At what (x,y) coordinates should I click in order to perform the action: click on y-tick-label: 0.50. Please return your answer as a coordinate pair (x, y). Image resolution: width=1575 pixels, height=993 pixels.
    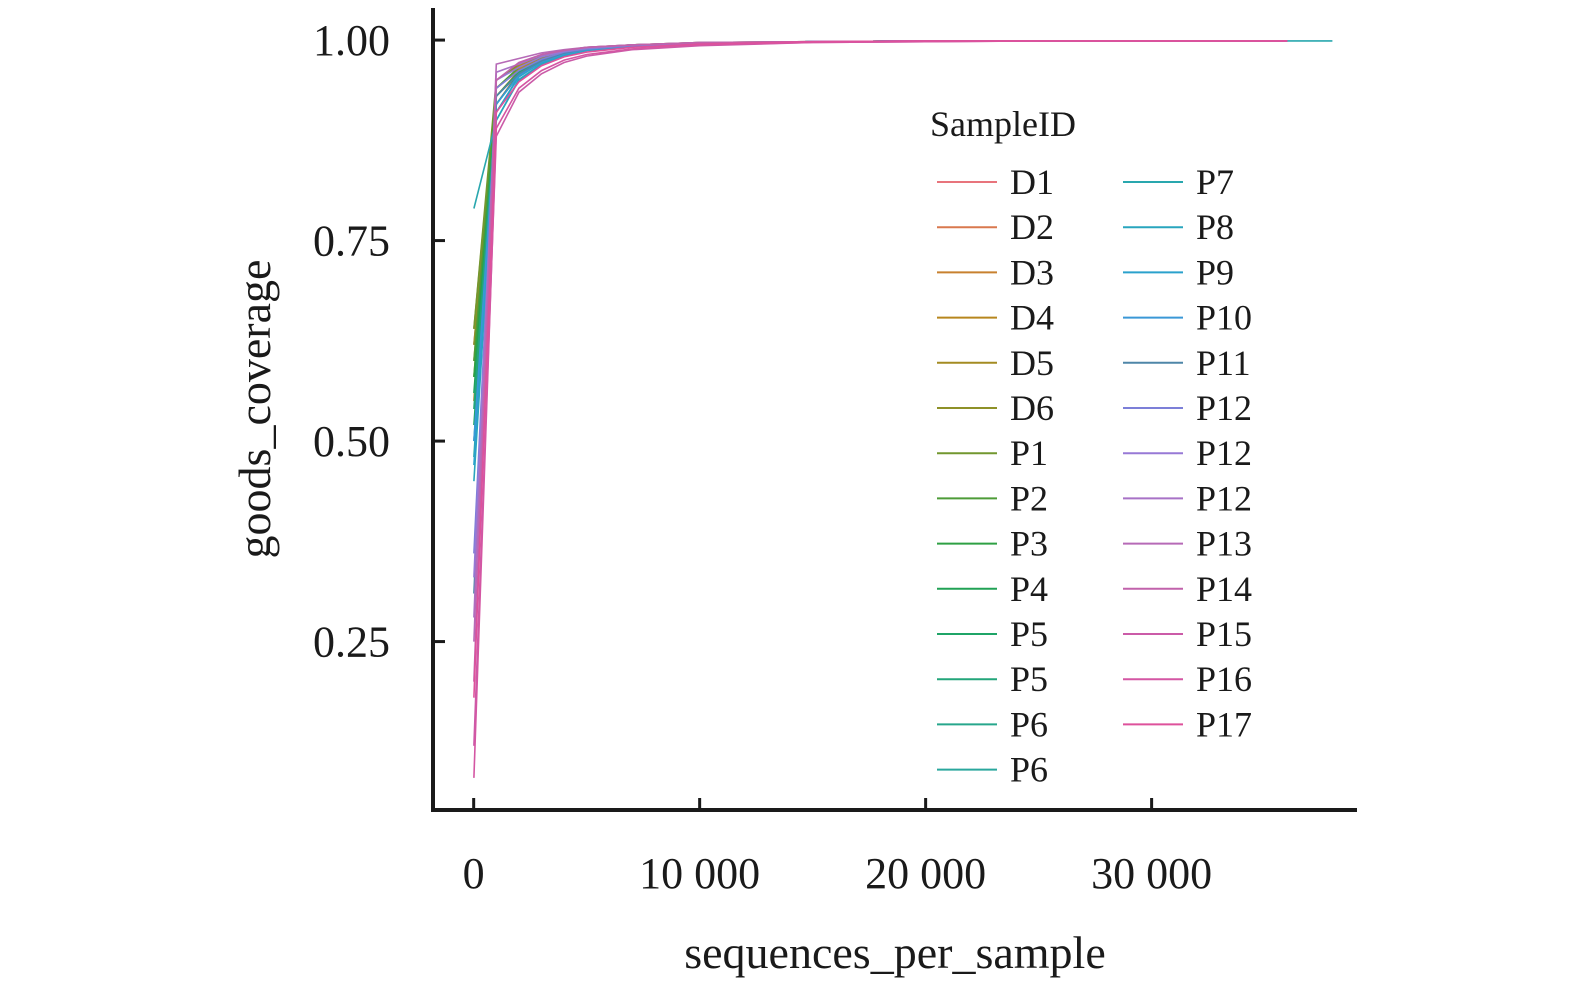
    Looking at the image, I should click on (351, 441).